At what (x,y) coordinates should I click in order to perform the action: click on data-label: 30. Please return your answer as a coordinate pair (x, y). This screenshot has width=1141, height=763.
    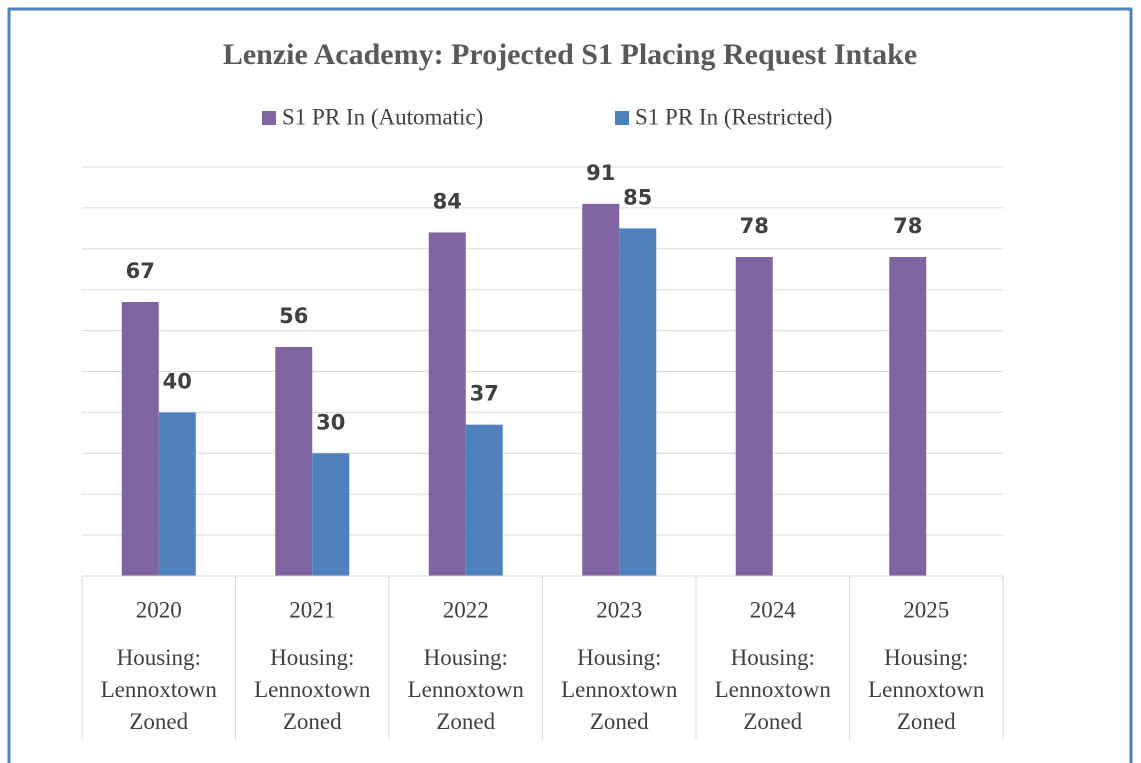
    Looking at the image, I should click on (330, 422).